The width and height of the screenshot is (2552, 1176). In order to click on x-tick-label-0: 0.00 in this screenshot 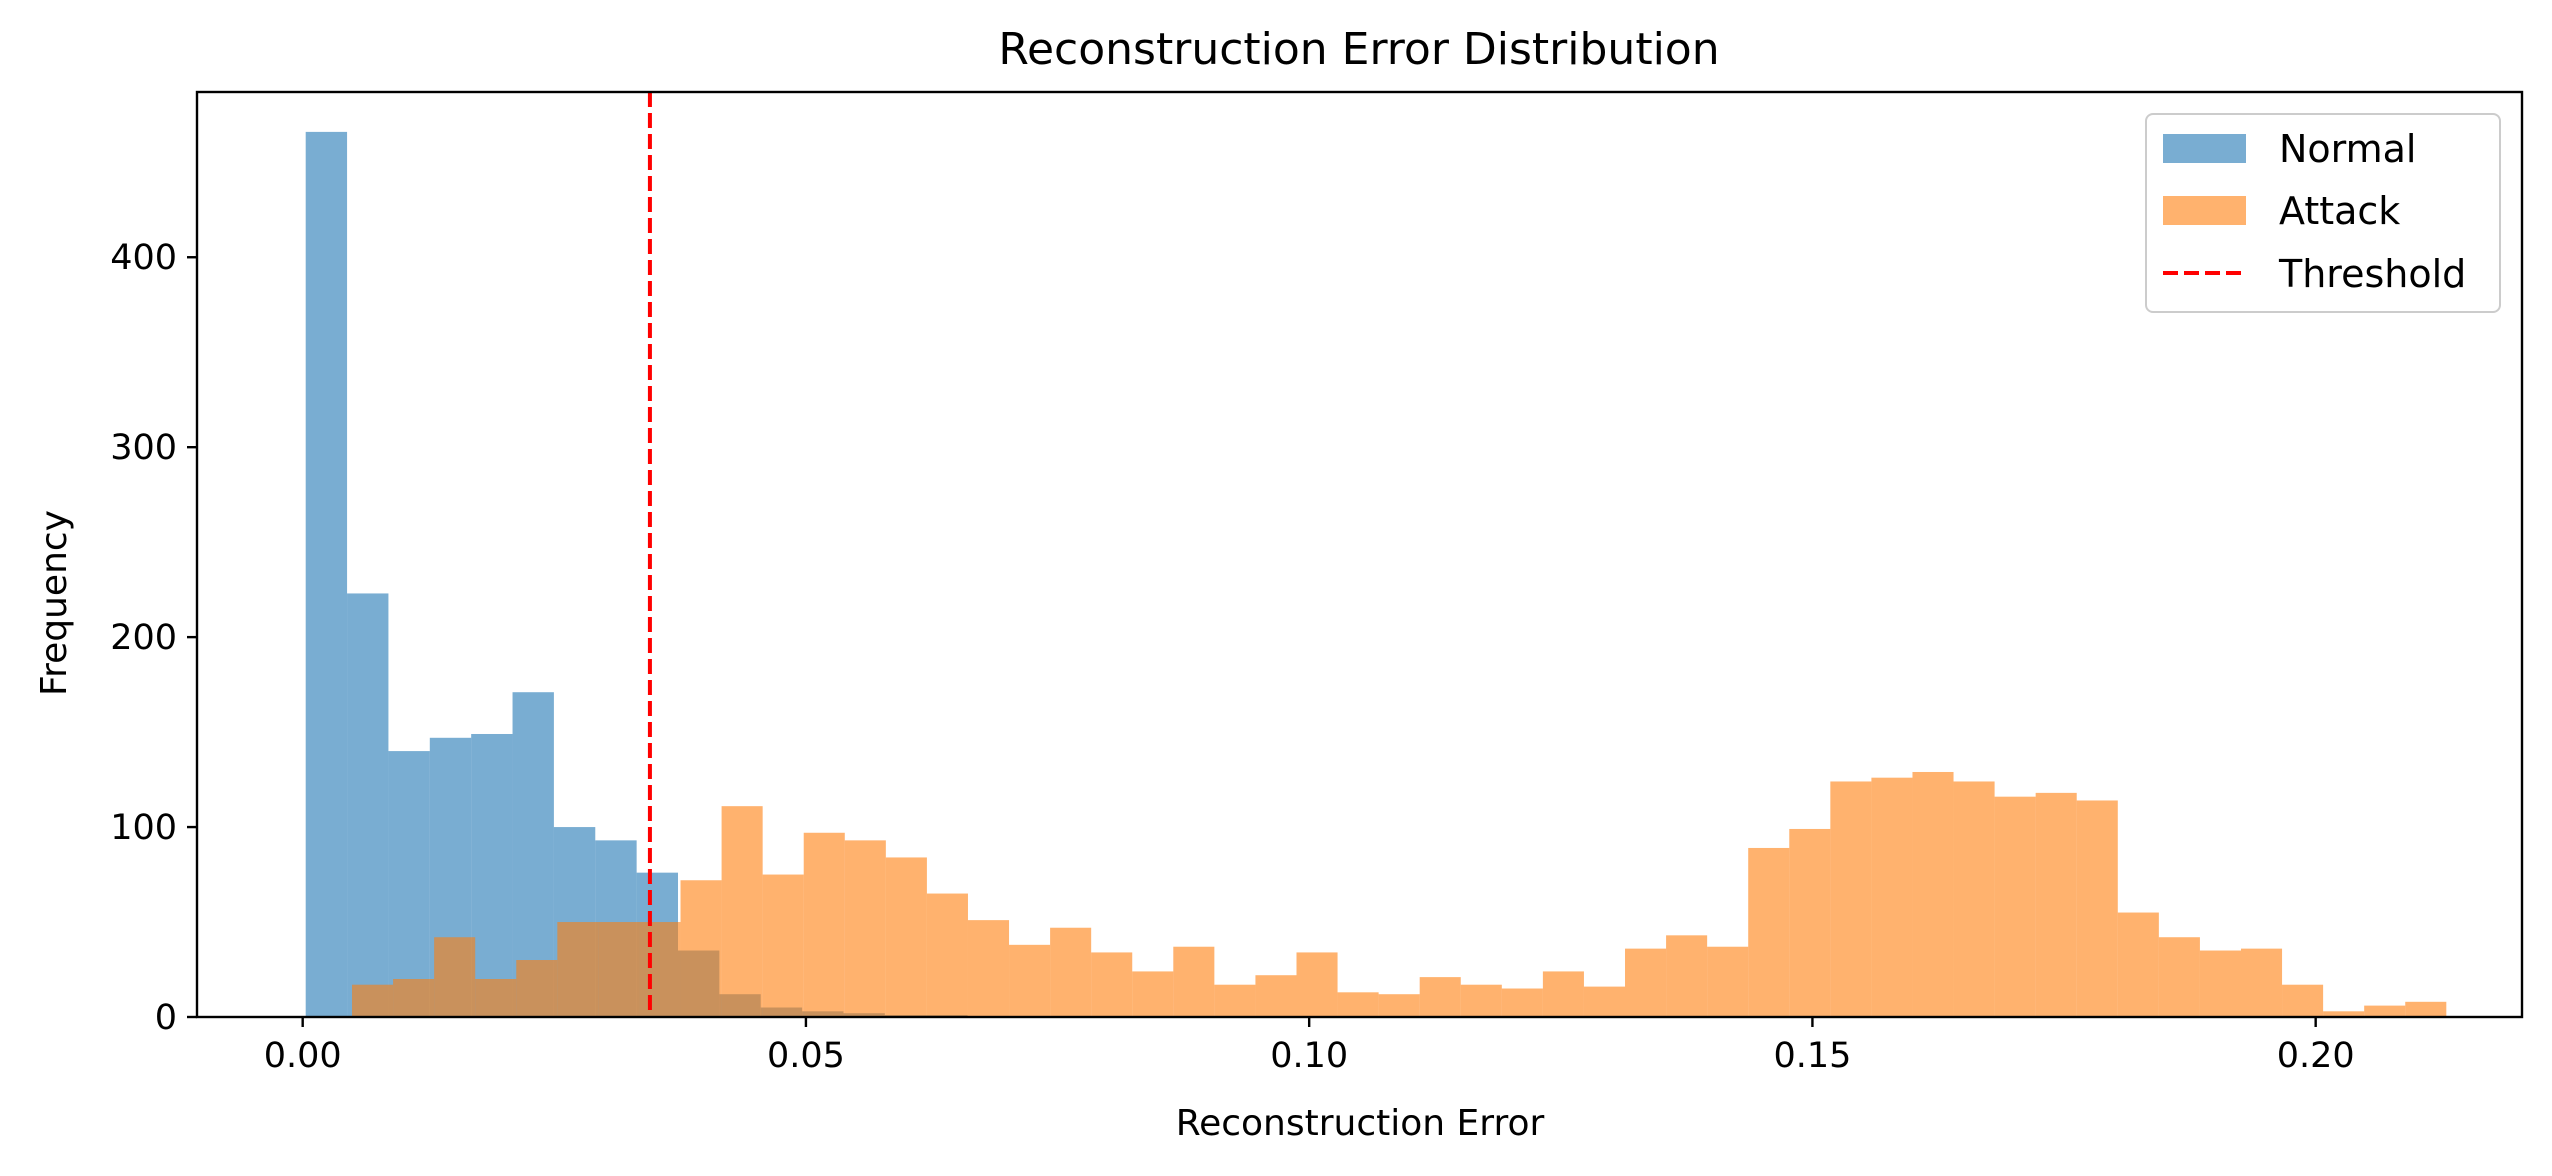, I will do `click(303, 1056)`.